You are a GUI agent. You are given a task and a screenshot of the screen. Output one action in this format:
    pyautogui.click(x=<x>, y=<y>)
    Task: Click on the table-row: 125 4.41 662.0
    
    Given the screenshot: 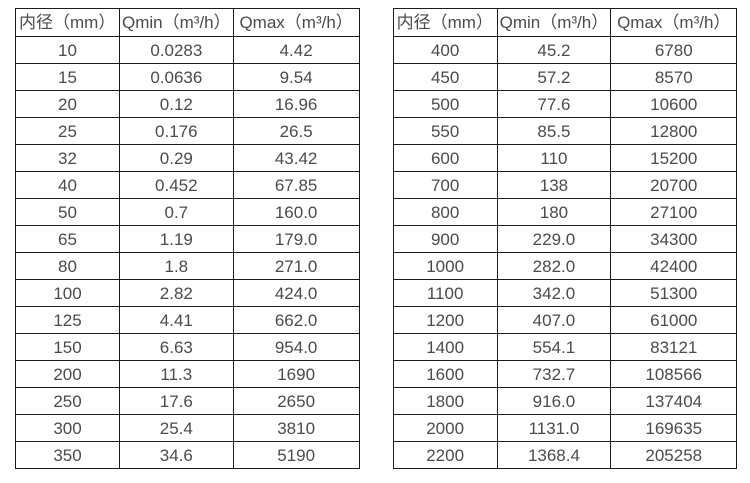 What is the action you would take?
    pyautogui.click(x=187, y=320)
    